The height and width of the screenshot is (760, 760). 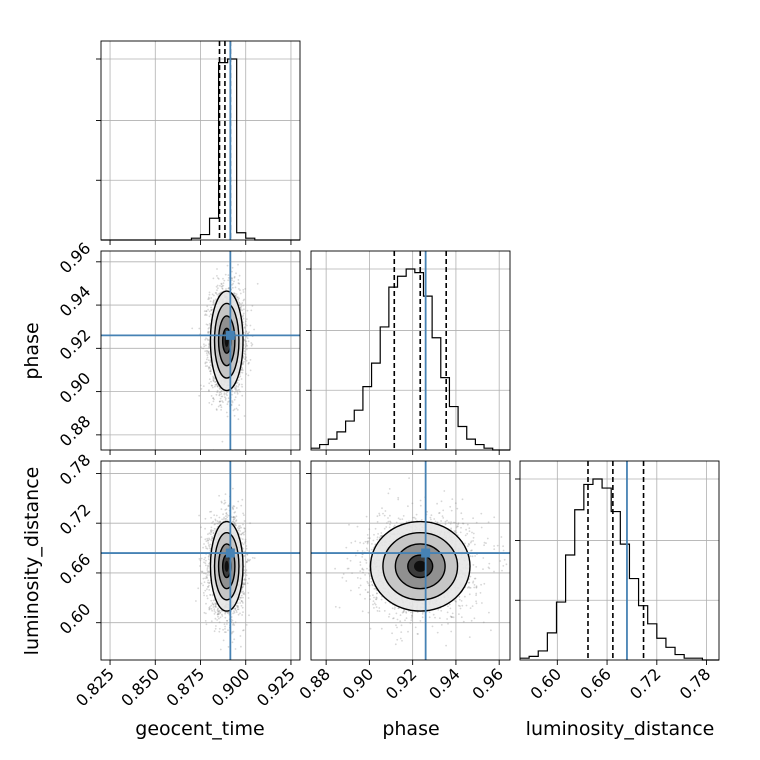 What do you see at coordinates (199, 729) in the screenshot?
I see `xlabel-geocent-time: geocent_time` at bounding box center [199, 729].